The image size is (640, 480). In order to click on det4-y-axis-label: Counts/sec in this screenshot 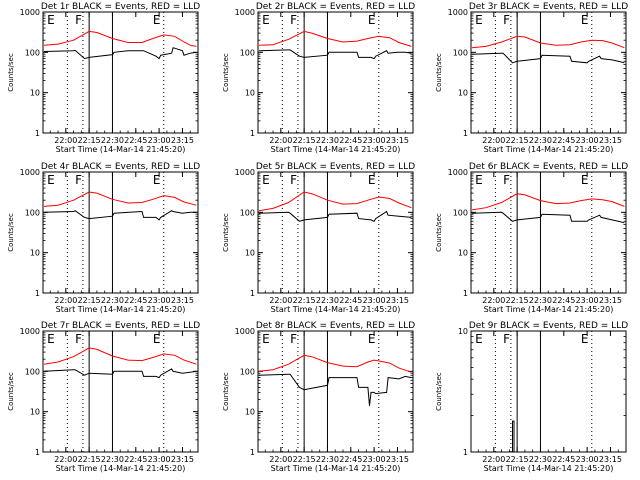, I will do `click(11, 232)`.